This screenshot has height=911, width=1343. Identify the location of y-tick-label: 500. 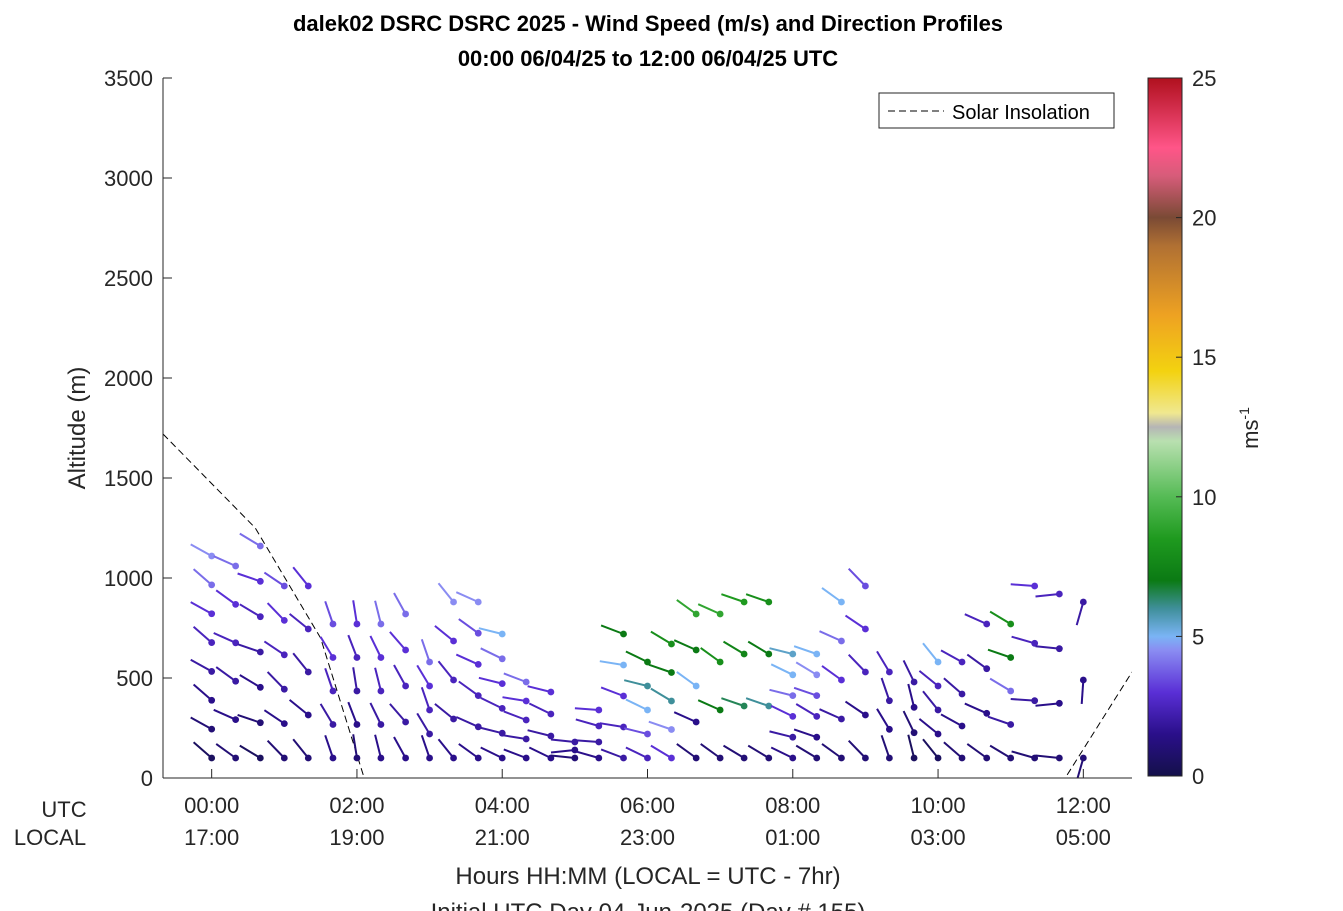
(134, 678).